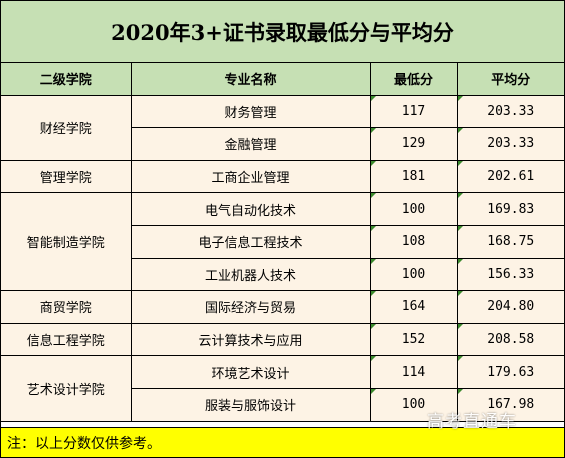 The height and width of the screenshot is (458, 565). What do you see at coordinates (510, 274) in the screenshot?
I see `avg-score-cell: 156.33` at bounding box center [510, 274].